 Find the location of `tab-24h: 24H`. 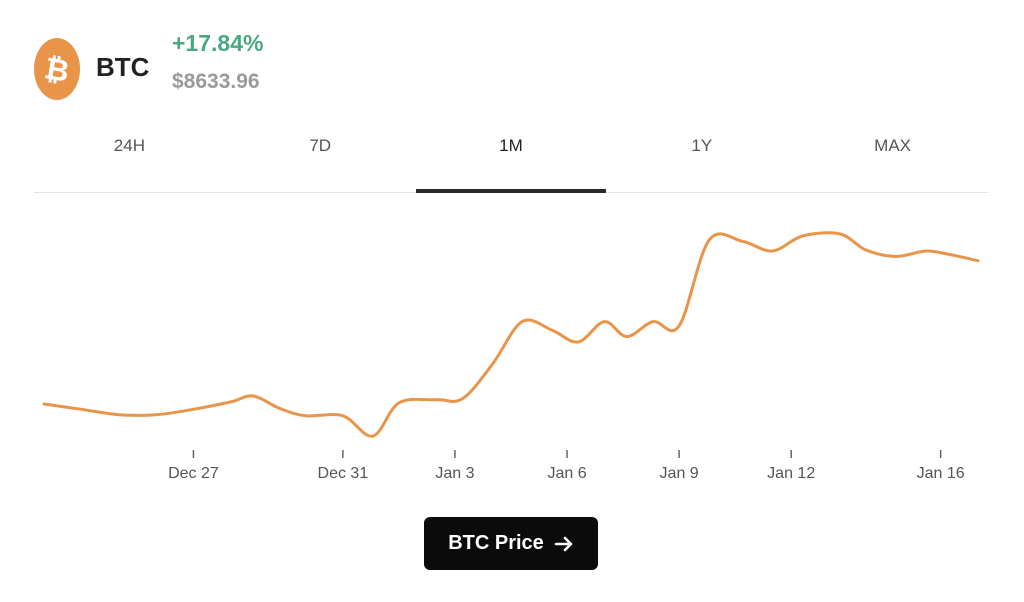

tab-24h: 24H is located at coordinates (129, 145).